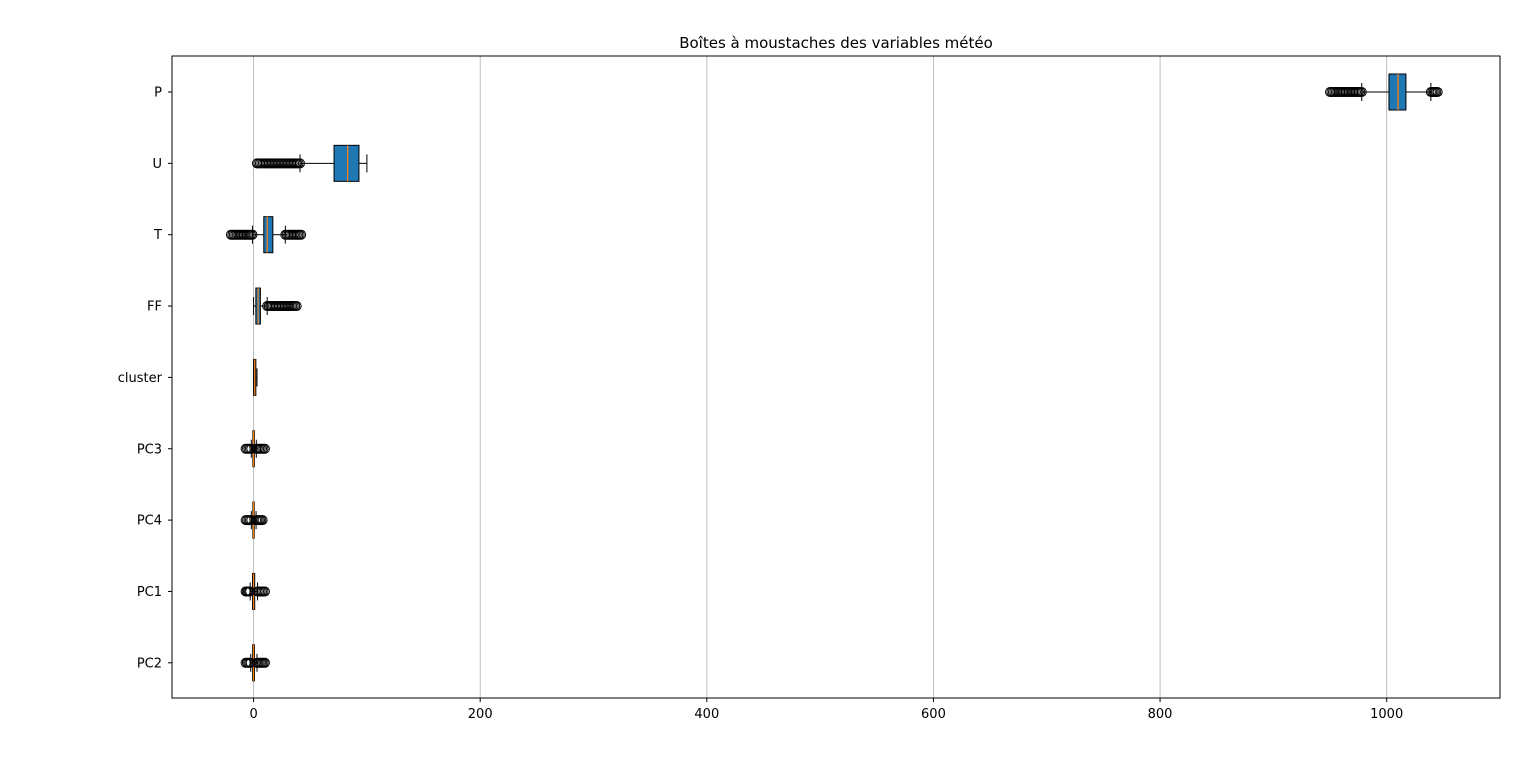  Describe the element at coordinates (157, 235) in the screenshot. I see `y-tick-label: T` at that location.